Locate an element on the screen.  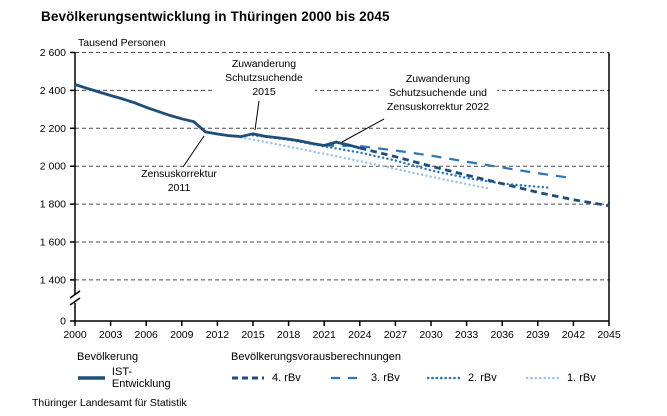
svg-text: 2015 is located at coordinates (253, 335).